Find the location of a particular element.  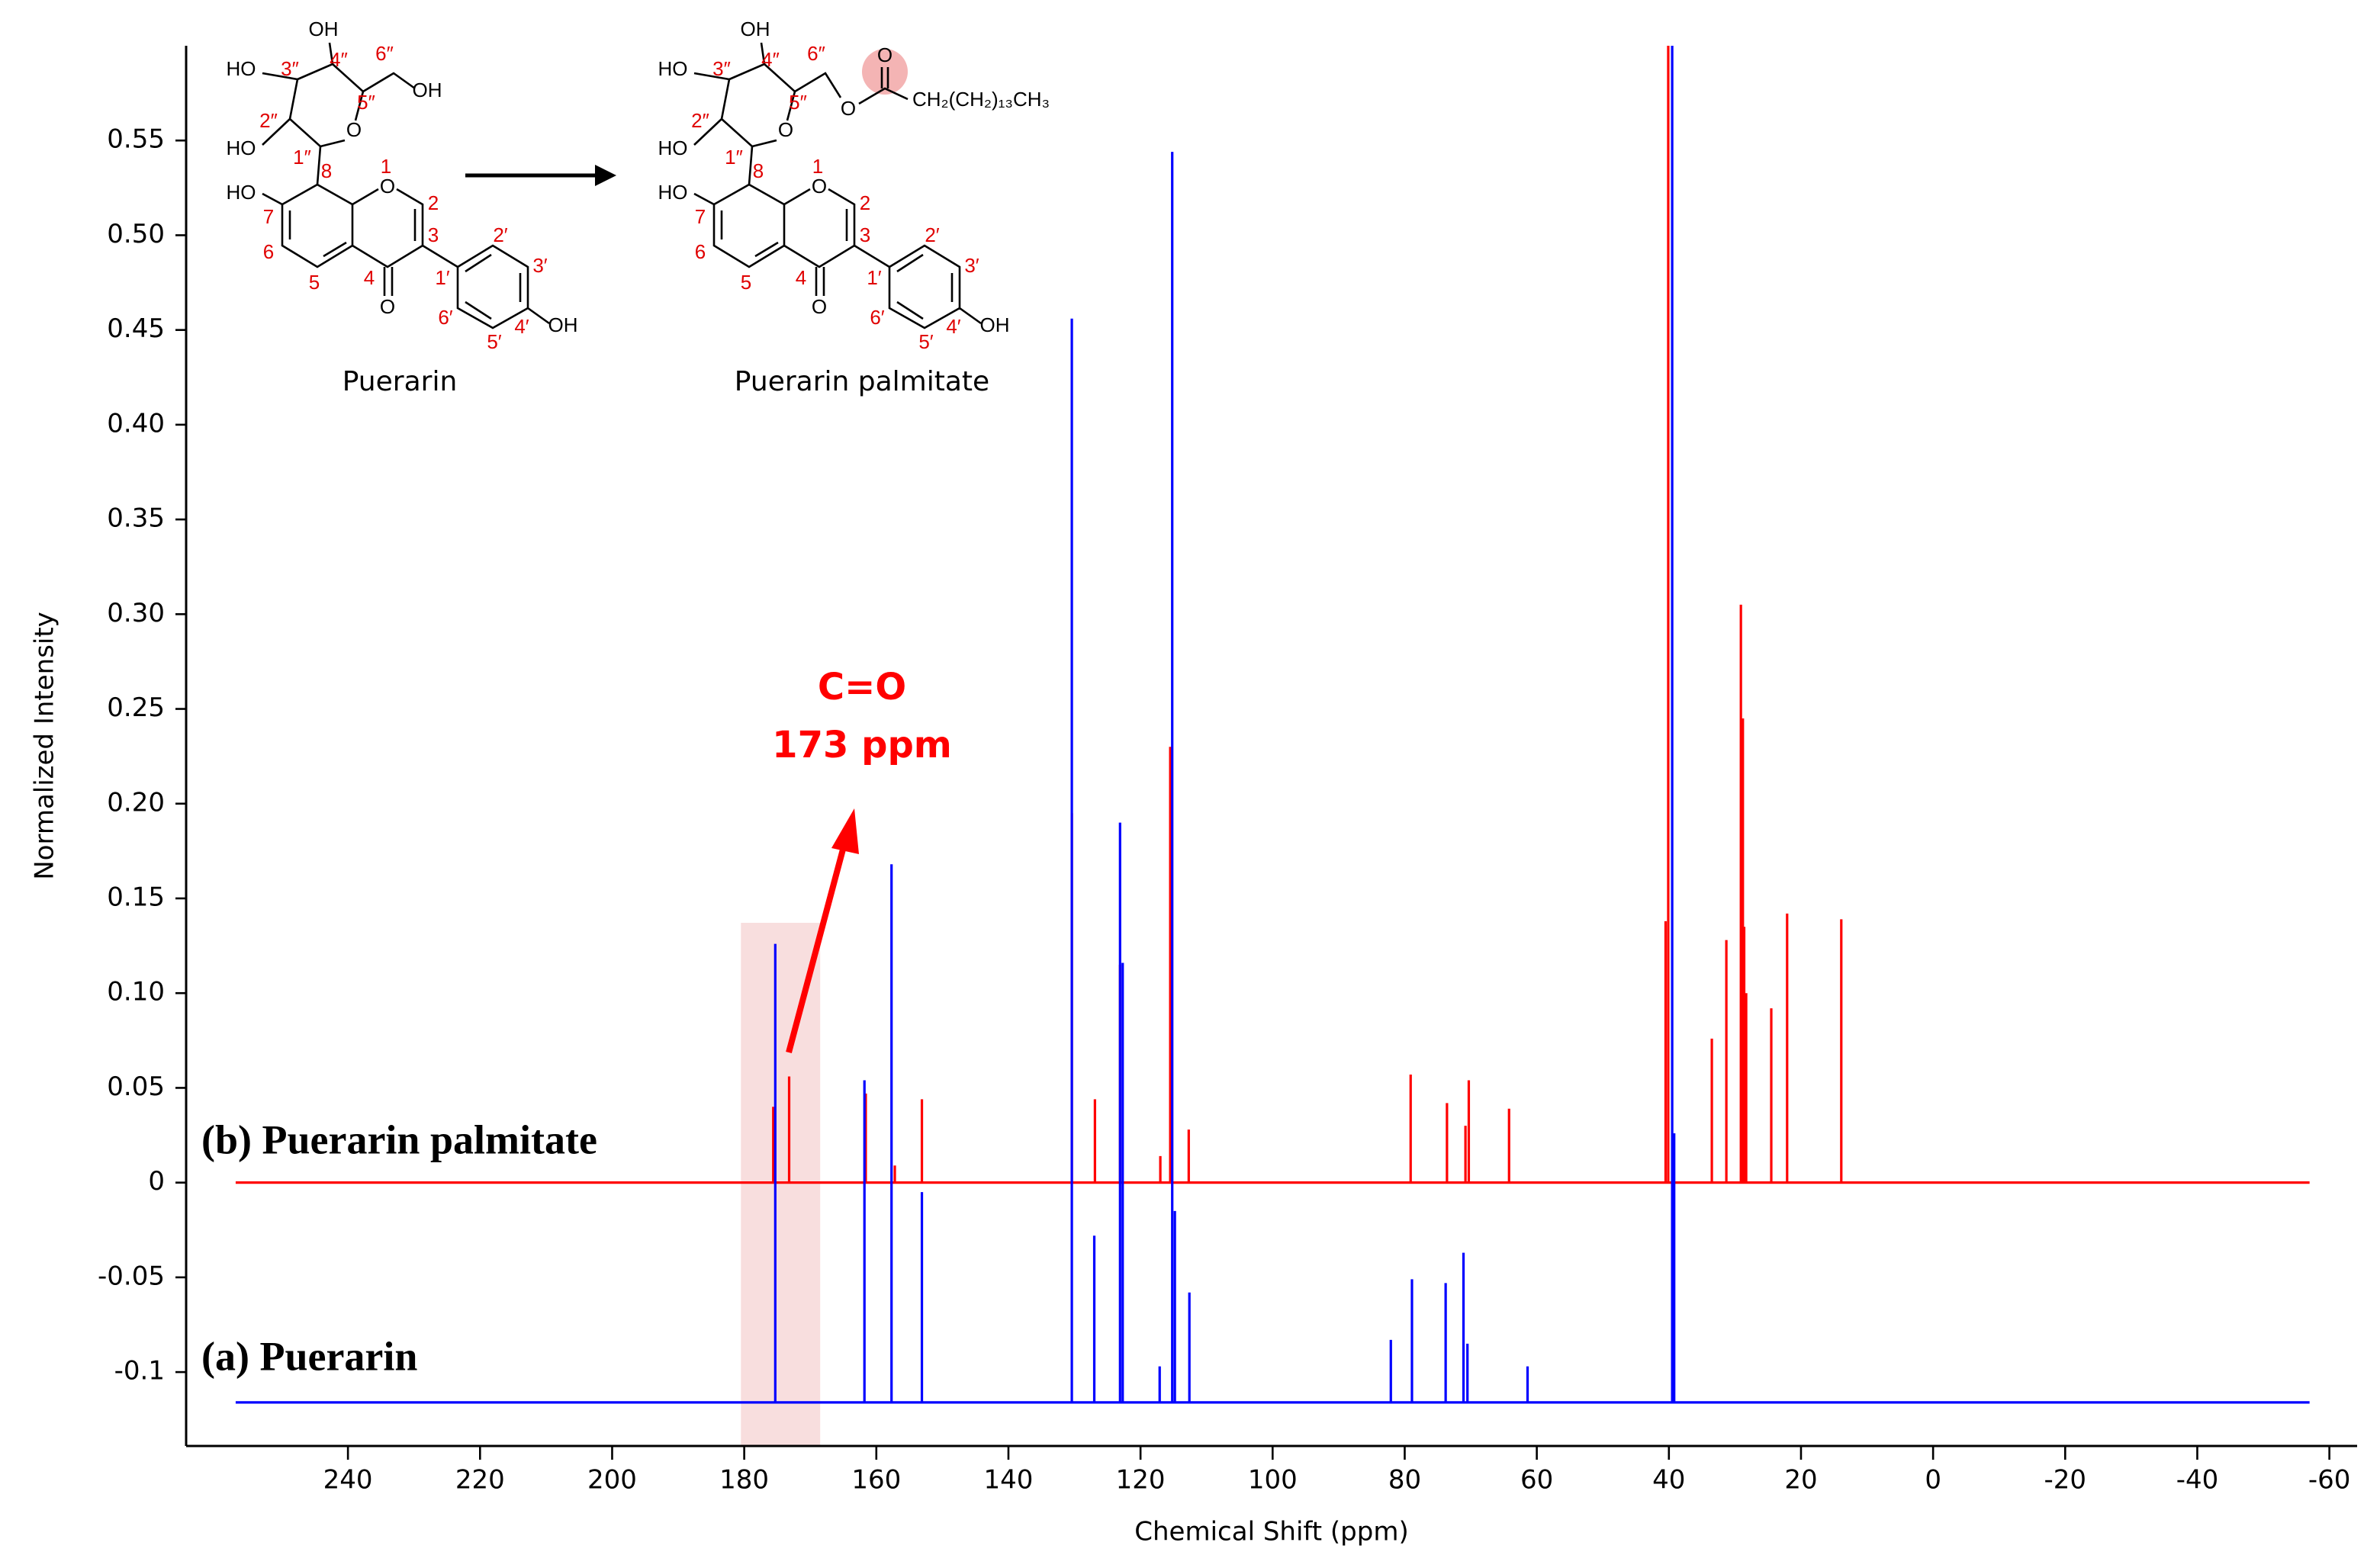

annotation: C=O is located at coordinates (862, 687).